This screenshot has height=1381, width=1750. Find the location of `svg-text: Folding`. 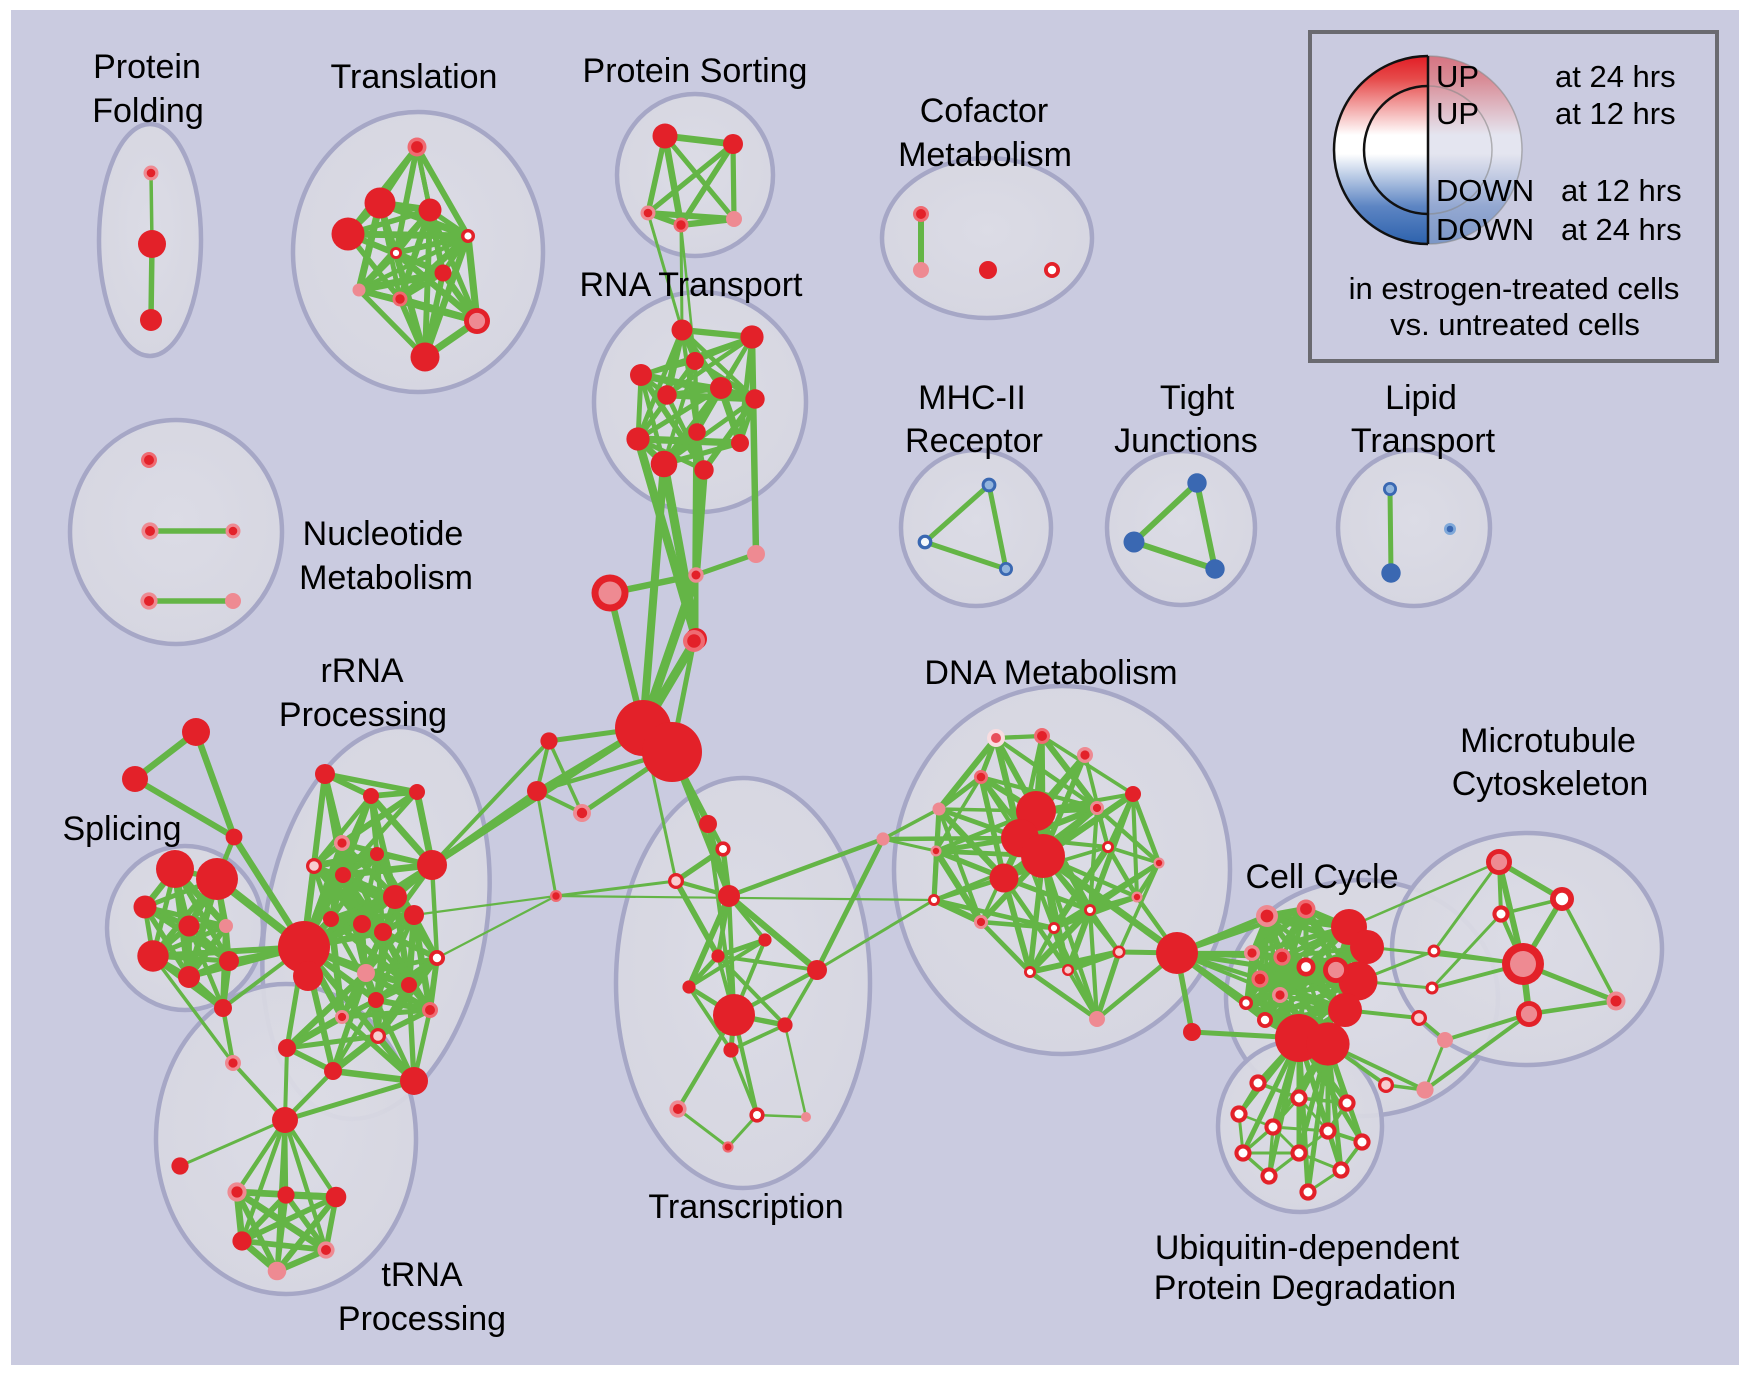

svg-text: Folding is located at coordinates (148, 111).